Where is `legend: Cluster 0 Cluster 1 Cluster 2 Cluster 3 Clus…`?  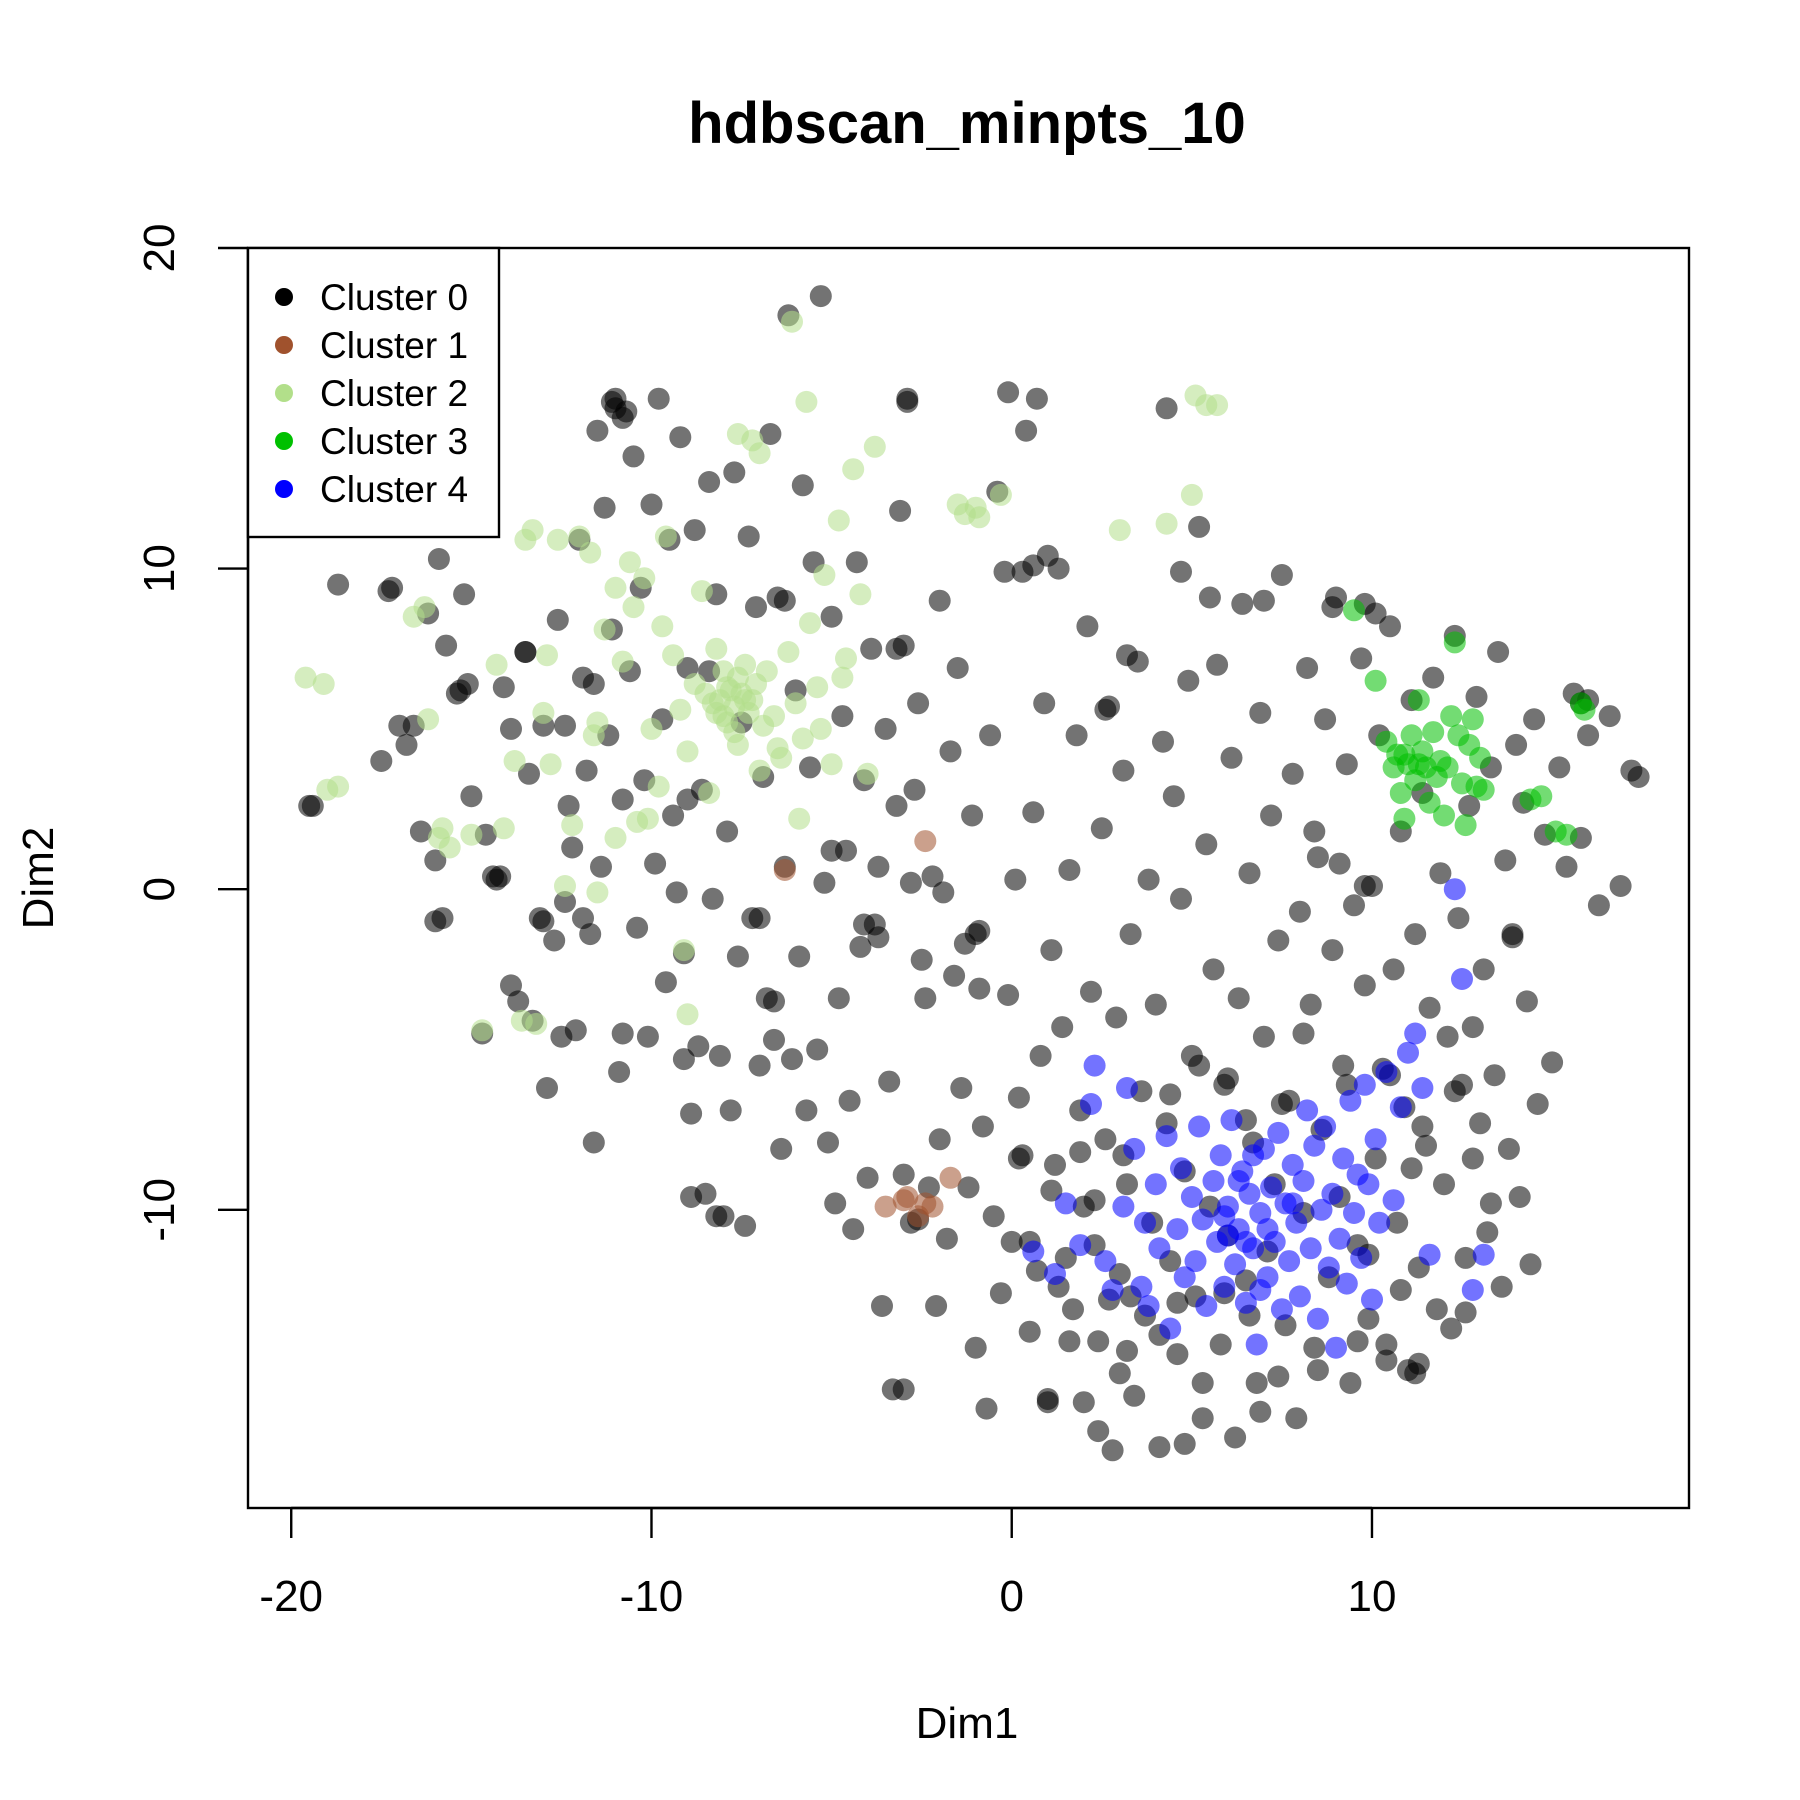 legend: Cluster 0 Cluster 1 Cluster 2 Cluster 3 Clus… is located at coordinates (373, 392).